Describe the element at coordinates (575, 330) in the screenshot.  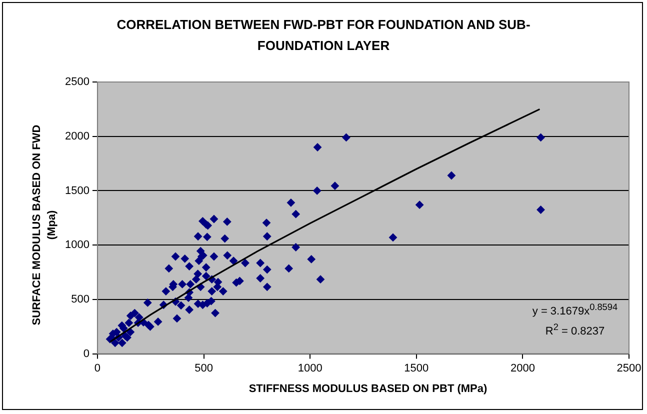
I see `annotation: R$^{2}$ = 0.8237` at that location.